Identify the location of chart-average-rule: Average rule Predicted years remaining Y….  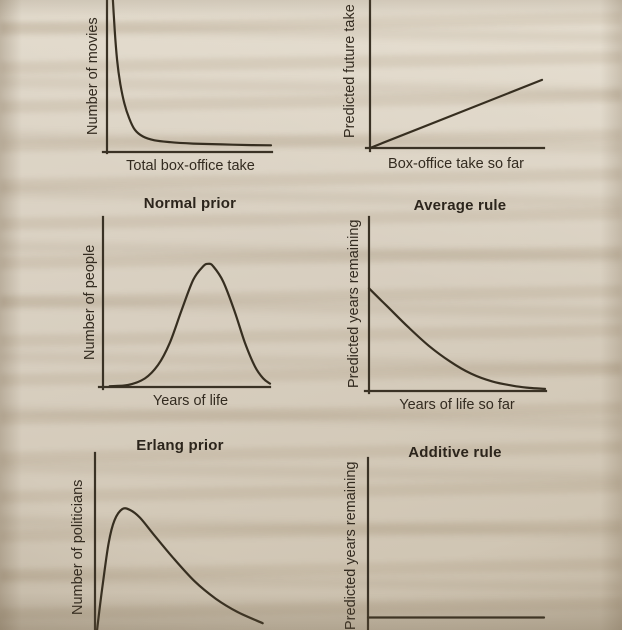
(452, 305).